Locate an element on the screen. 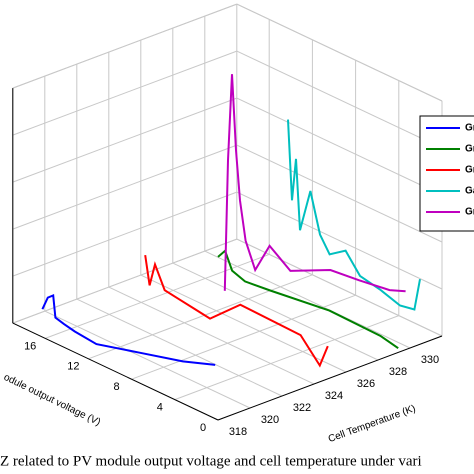 The image size is (474, 474). x-tick-label: 8 is located at coordinates (117, 387).